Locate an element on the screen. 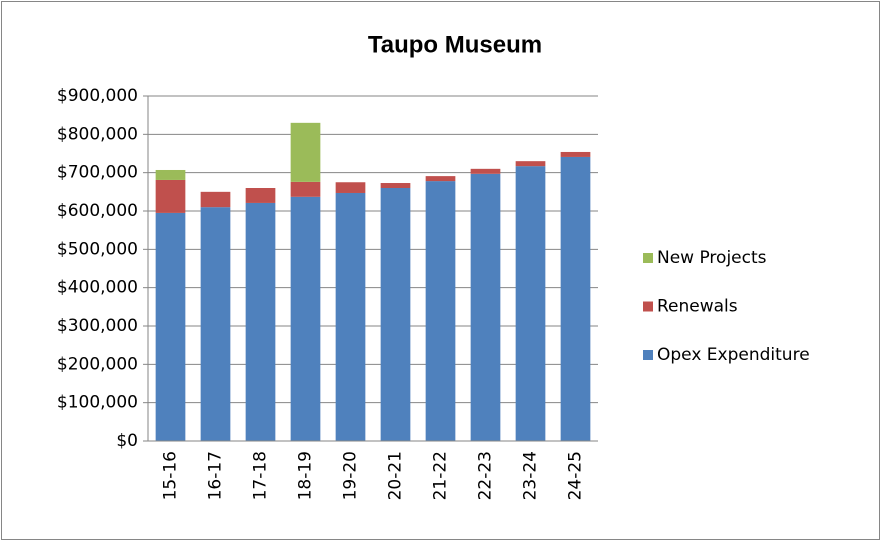  x-tick-label: 19-20 is located at coordinates (351, 475).